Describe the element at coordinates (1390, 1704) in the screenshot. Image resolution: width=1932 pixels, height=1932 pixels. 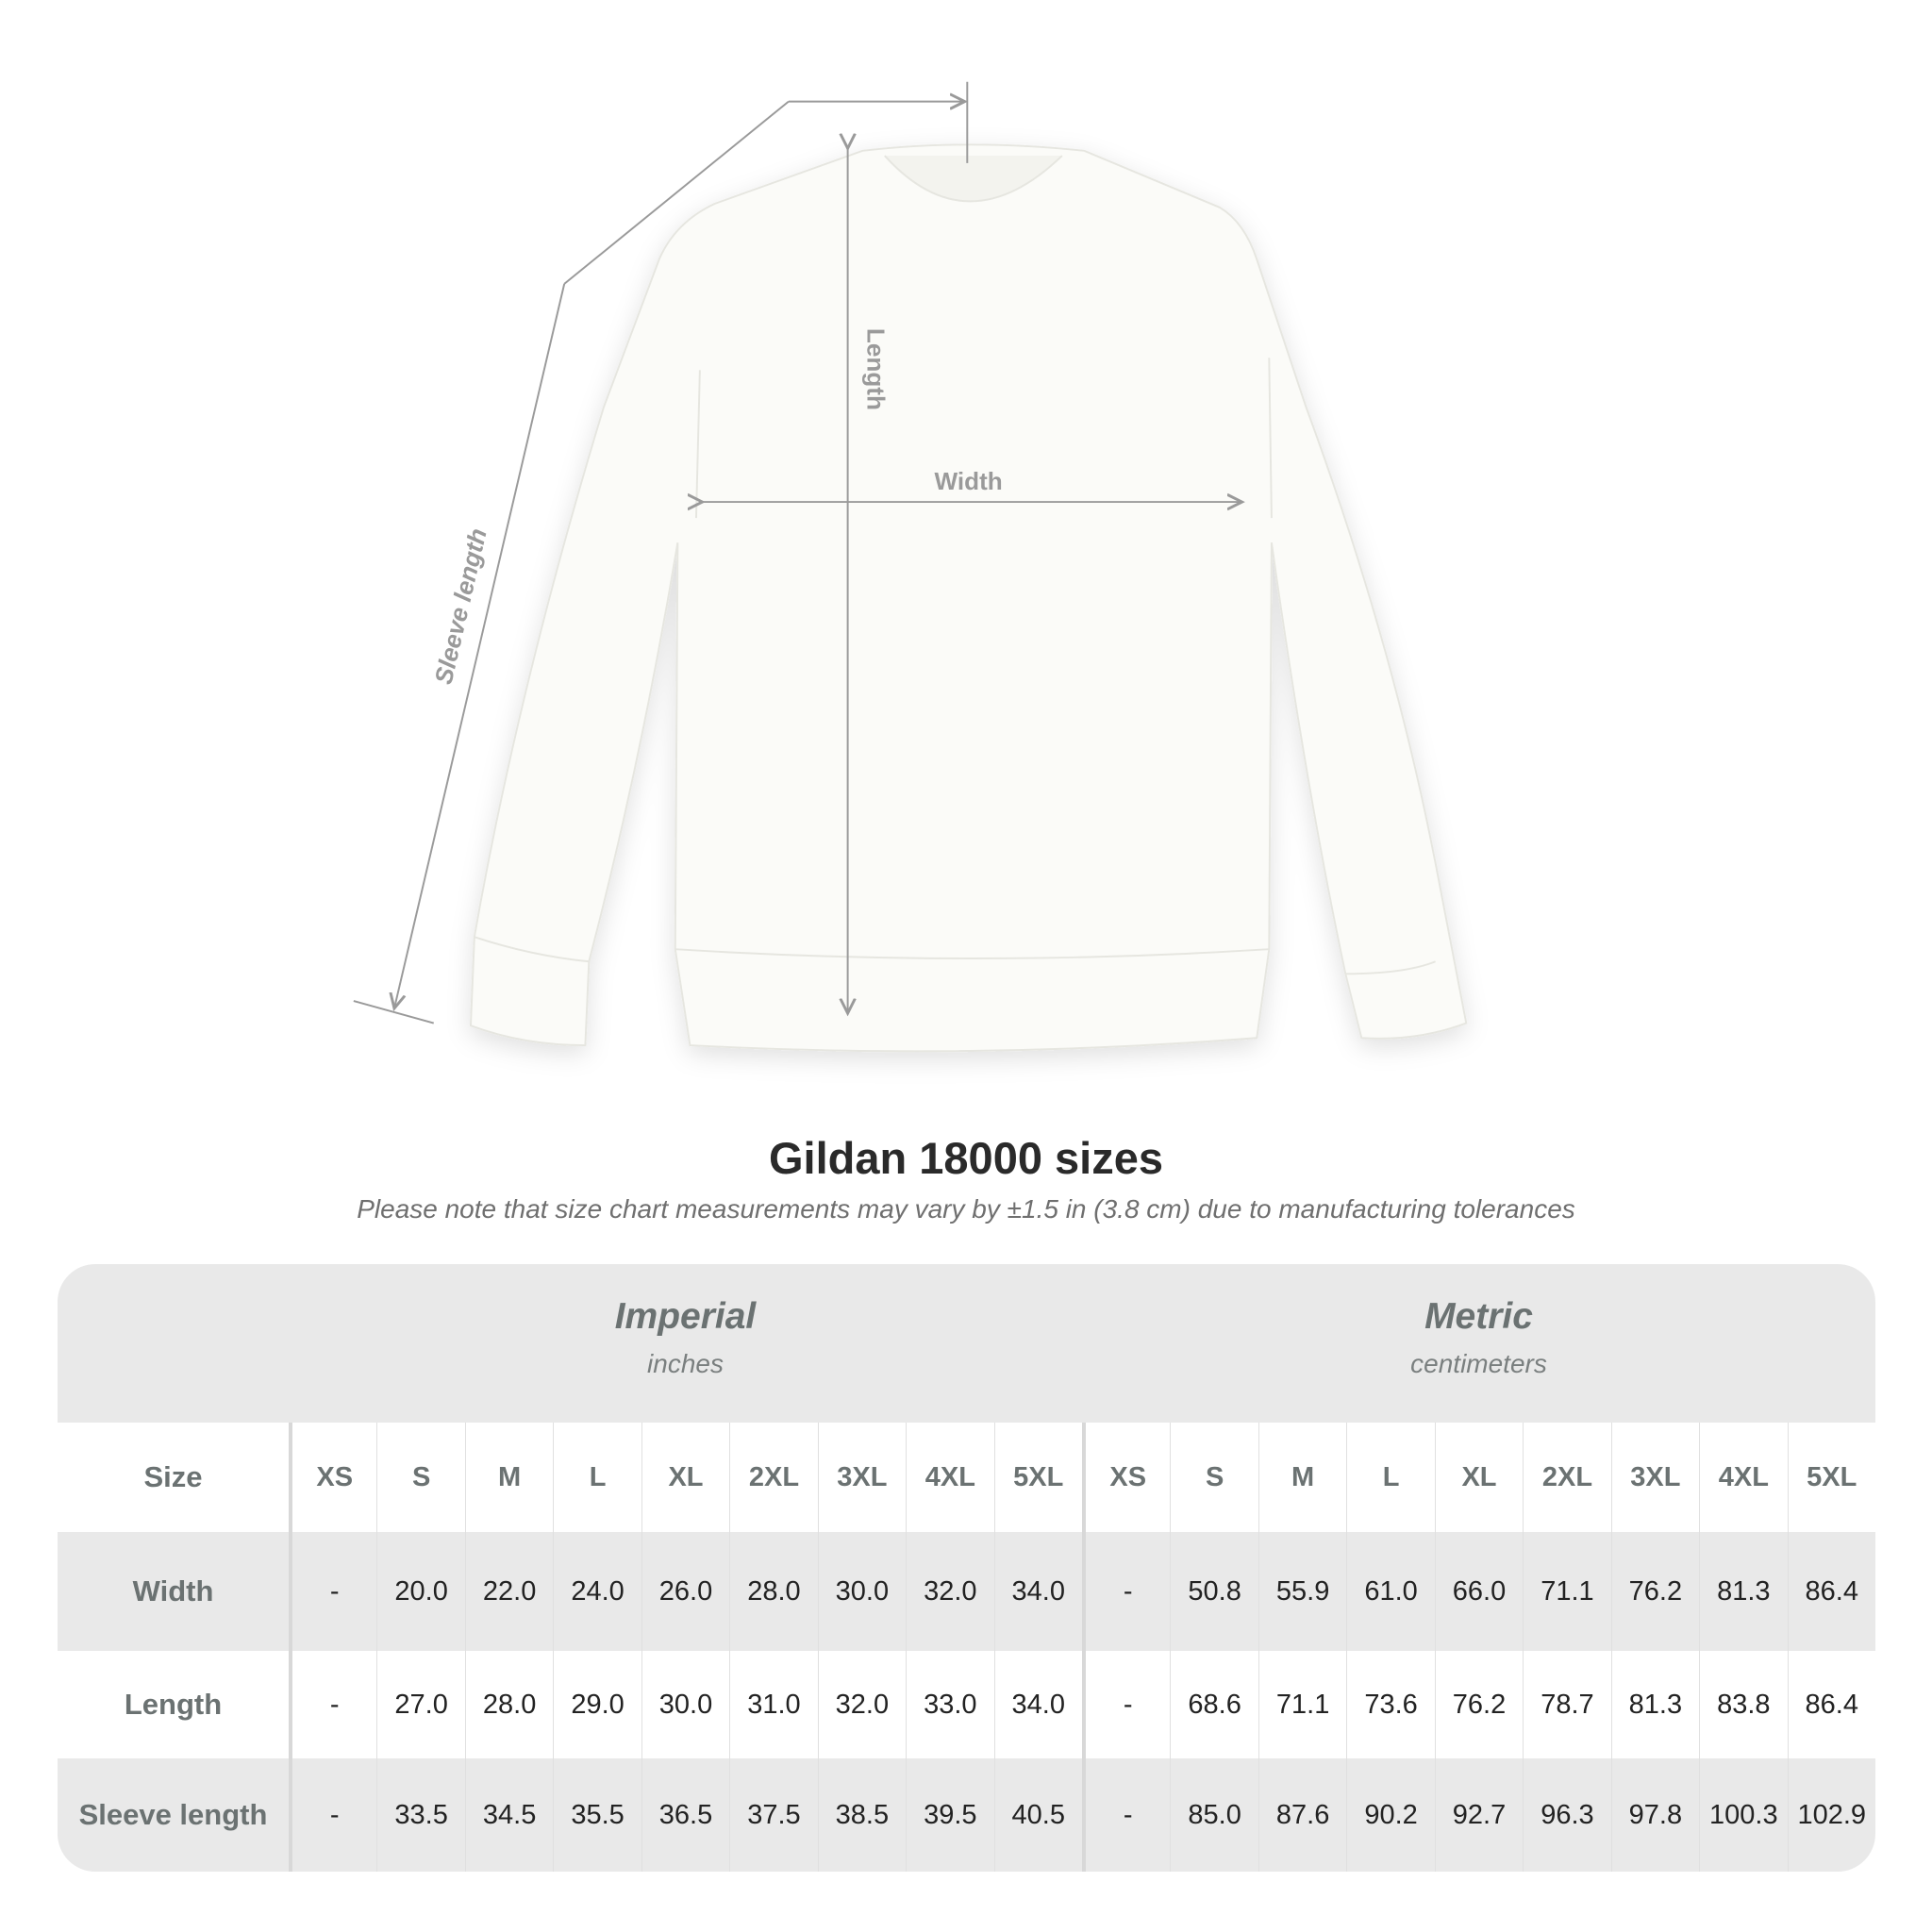
I see `table-cell: 73.6` at that location.